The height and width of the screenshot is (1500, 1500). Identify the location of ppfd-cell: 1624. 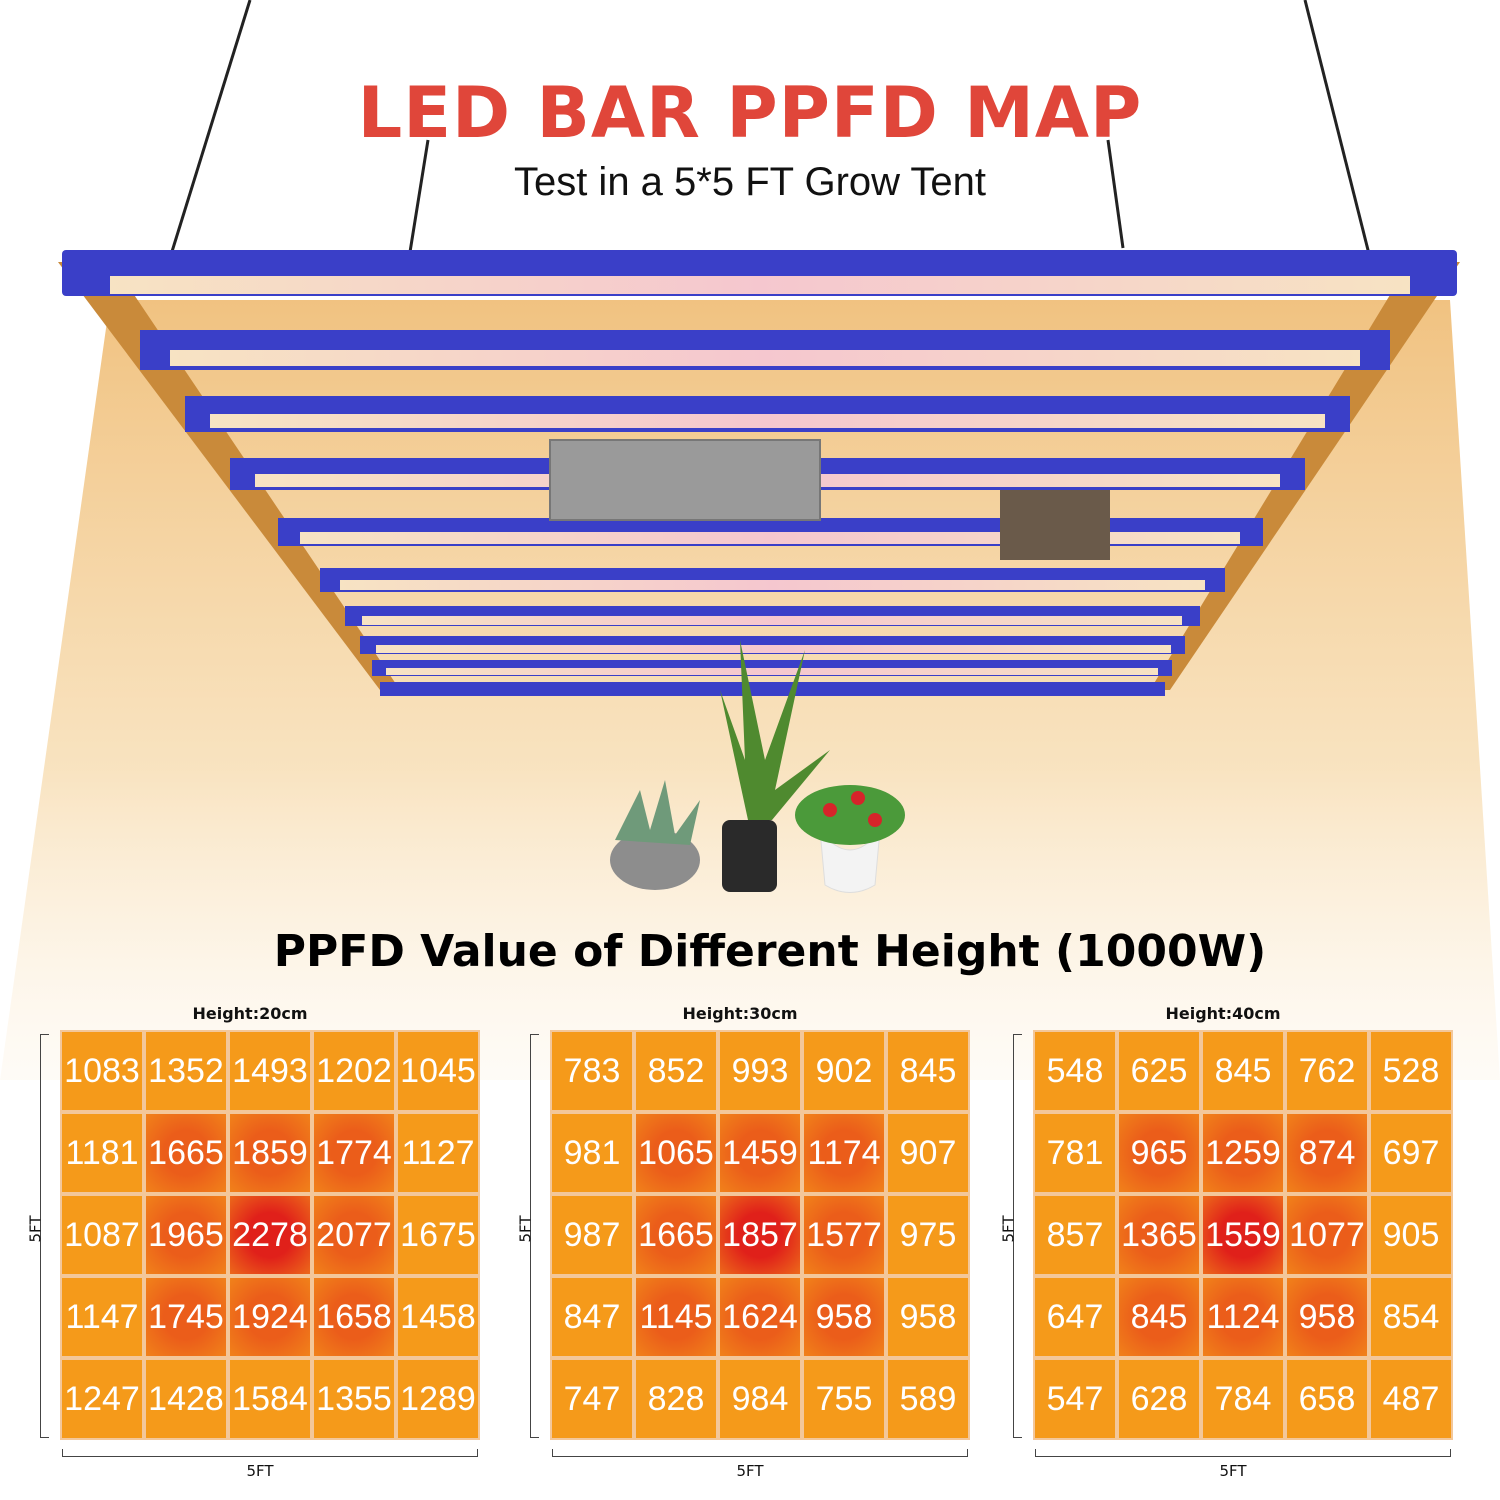
(760, 1317).